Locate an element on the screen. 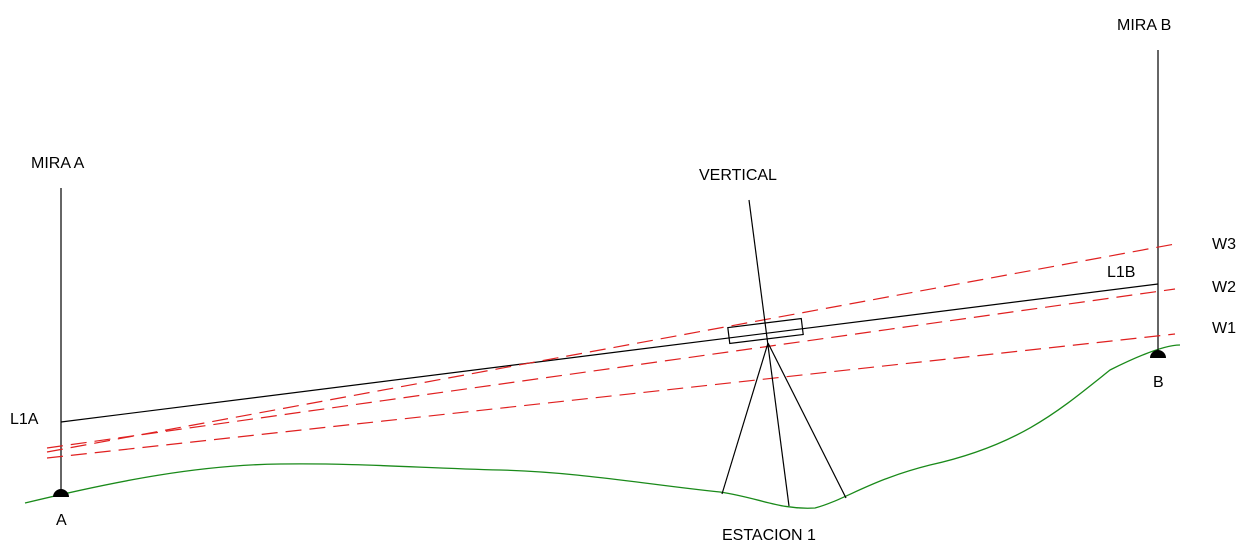 The image size is (1255, 544). label-mira-a: MIRA A is located at coordinates (58, 163).